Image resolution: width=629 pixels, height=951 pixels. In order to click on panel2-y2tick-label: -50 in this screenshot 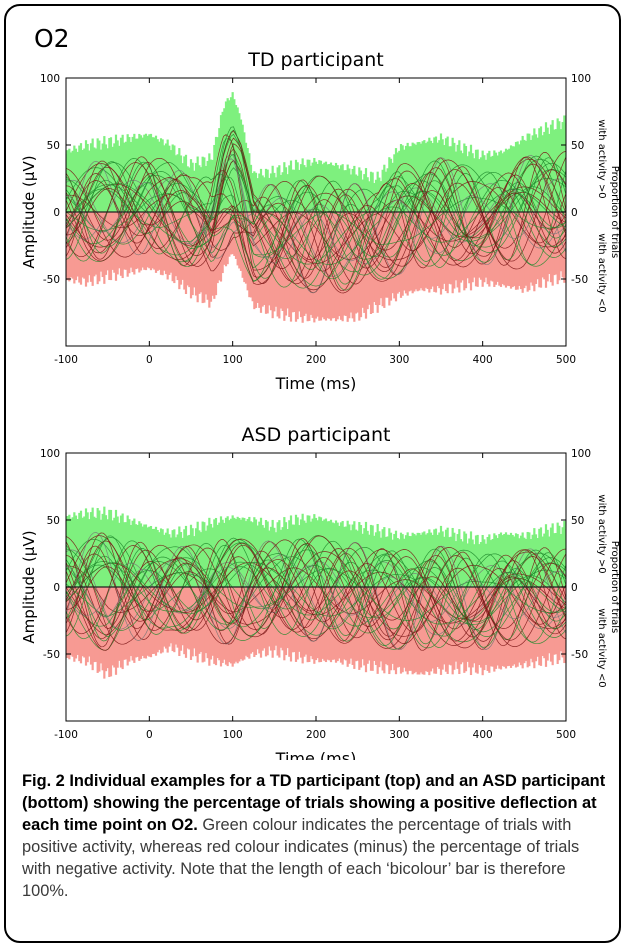, I will do `click(579, 655)`.